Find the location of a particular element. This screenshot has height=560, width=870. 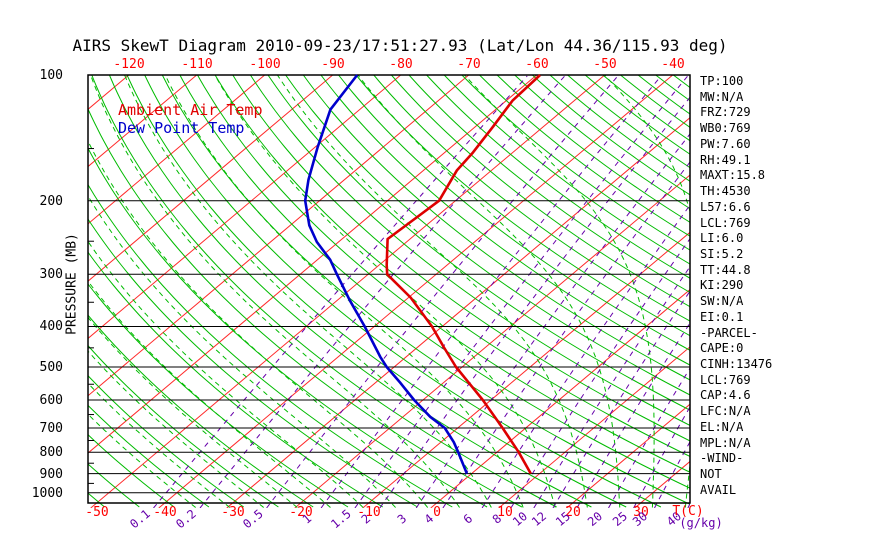

stats-line: PW:7.60 is located at coordinates (725, 143).